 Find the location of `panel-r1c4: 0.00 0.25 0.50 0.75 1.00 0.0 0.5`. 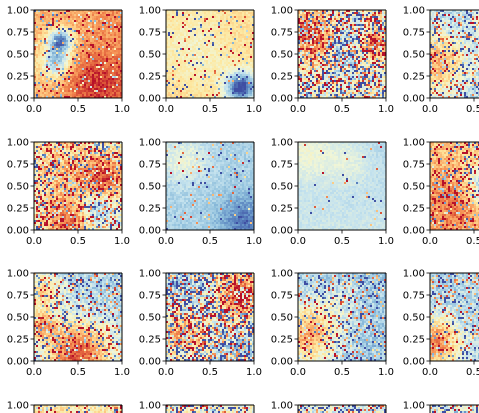

panel-r1c4: 0.00 0.25 0.50 0.75 1.00 0.0 0.5 is located at coordinates (441, 60).